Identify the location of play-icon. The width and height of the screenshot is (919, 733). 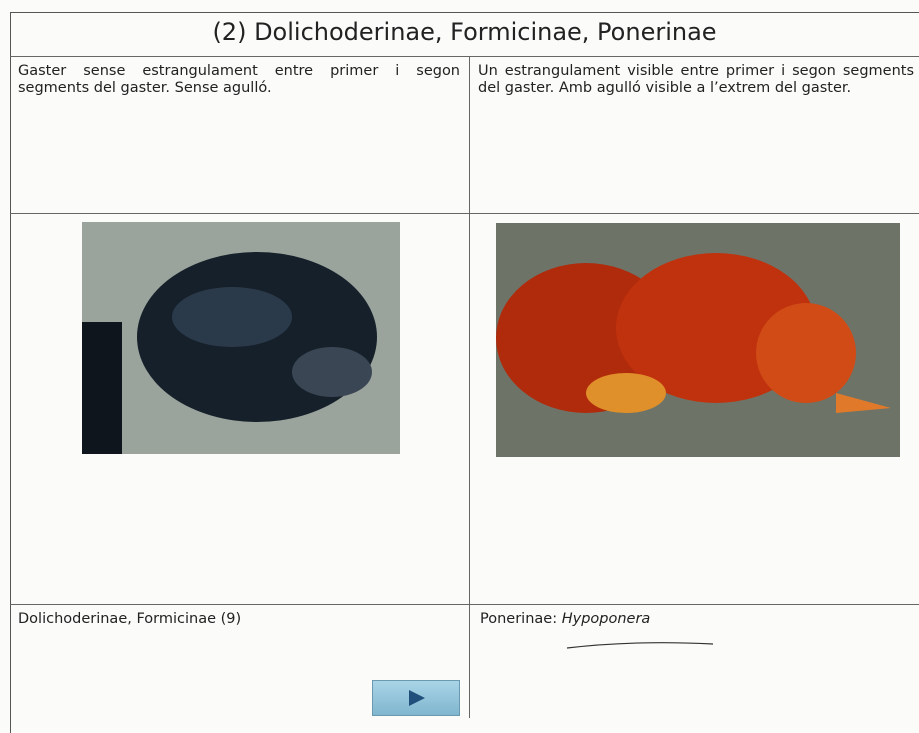
(417, 698).